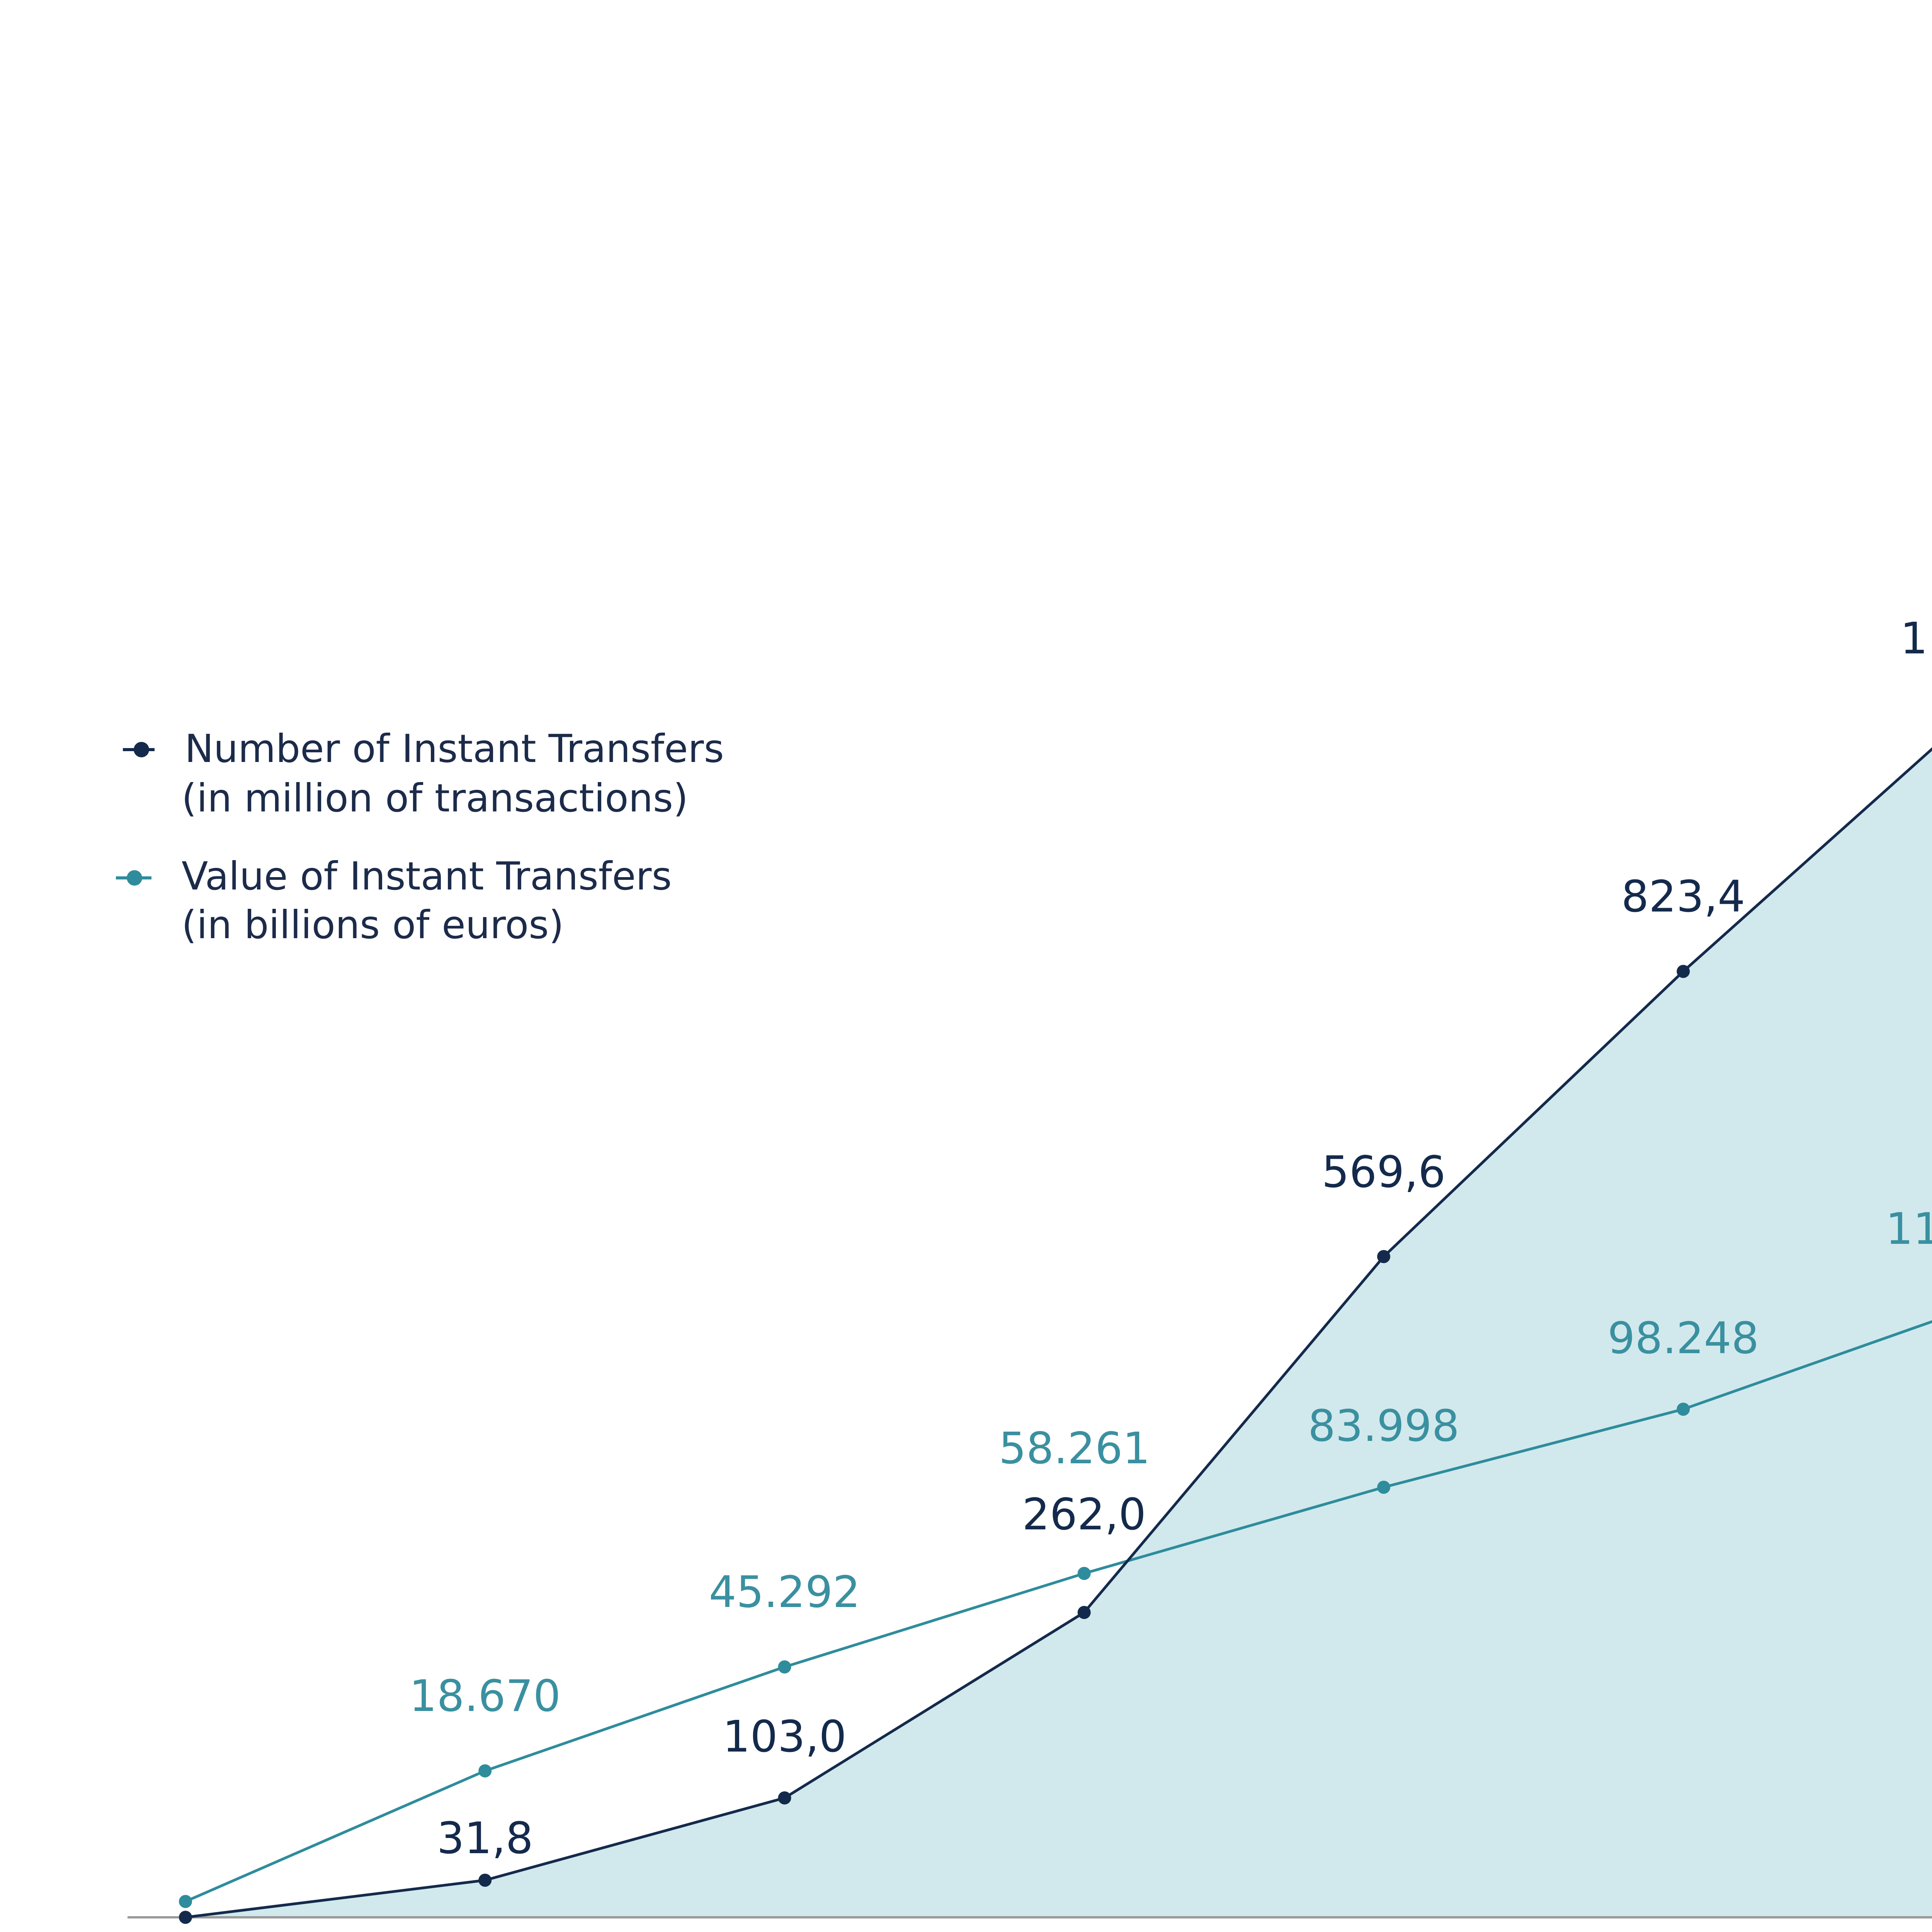 This screenshot has width=1932, height=1932. Describe the element at coordinates (1683, 1339) in the screenshot. I see `value-data-label: 98.248` at that location.